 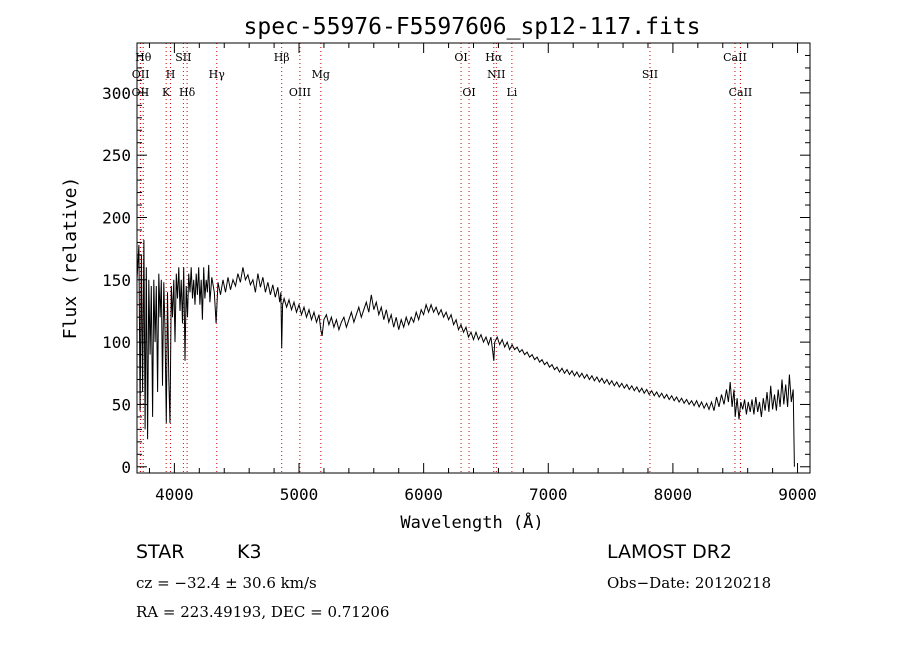 What do you see at coordinates (174, 494) in the screenshot?
I see `x-tick-label-4000: 4000` at bounding box center [174, 494].